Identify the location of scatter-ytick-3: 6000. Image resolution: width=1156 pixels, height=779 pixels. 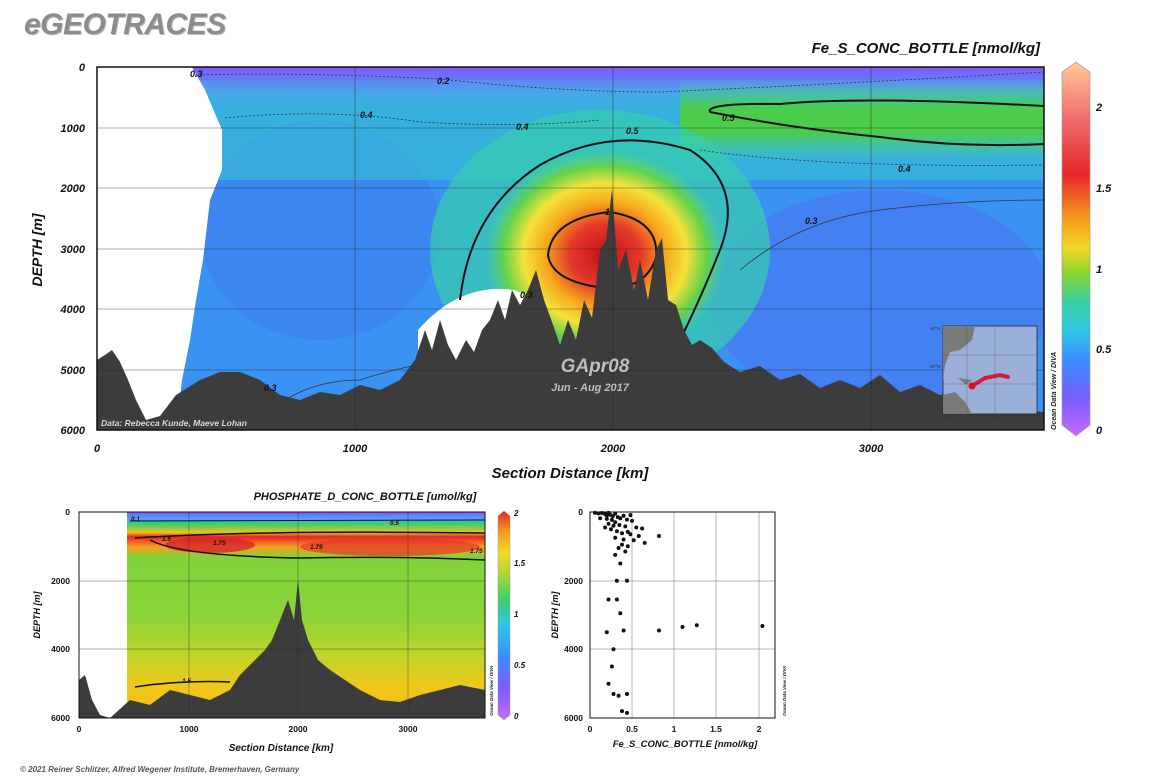
(573, 718).